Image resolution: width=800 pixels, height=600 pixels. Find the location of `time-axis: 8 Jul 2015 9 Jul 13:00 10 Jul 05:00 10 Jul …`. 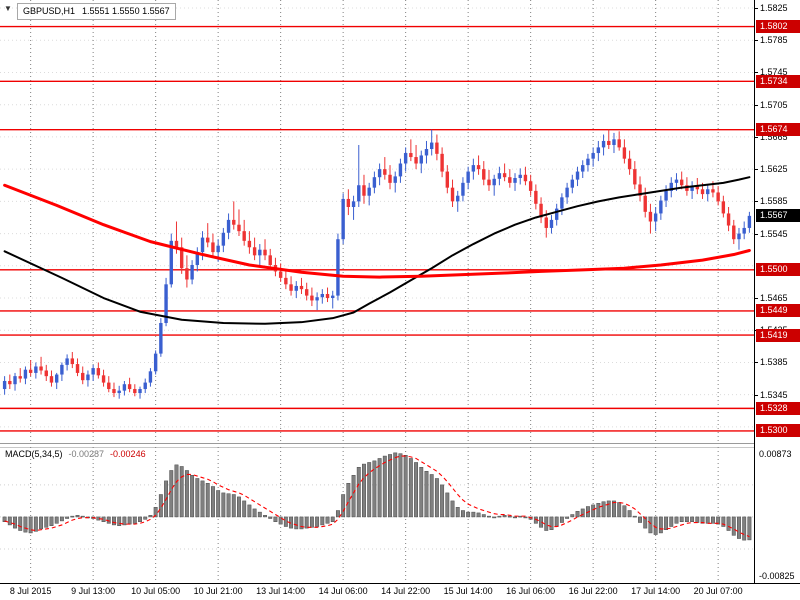

time-axis: 8 Jul 2015 9 Jul 13:00 10 Jul 05:00 10 Jul … is located at coordinates (400, 592).